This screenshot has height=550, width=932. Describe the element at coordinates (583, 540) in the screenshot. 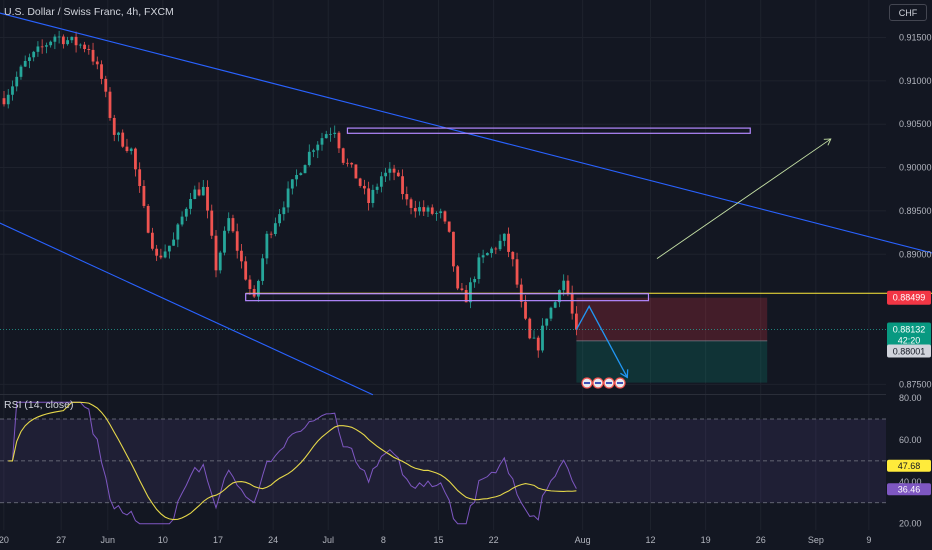

I see `time-tick-label: Aug` at that location.